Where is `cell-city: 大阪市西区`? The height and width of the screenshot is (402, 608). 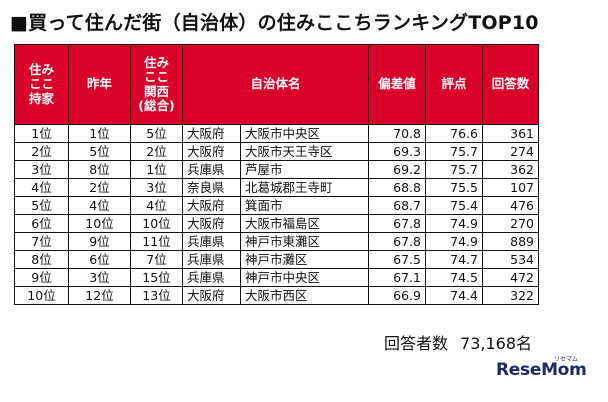
cell-city: 大阪市西区 is located at coordinates (304, 295).